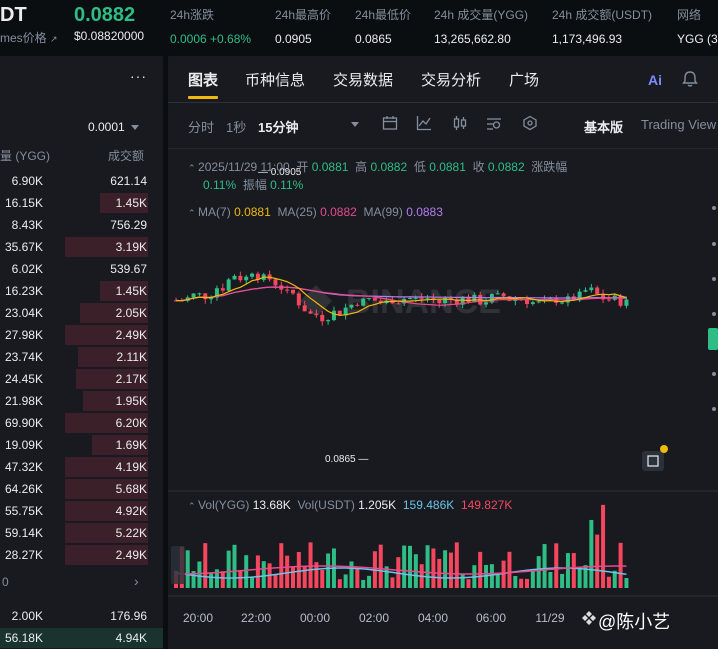  I want to click on mid-price-row: 0 ›, so click(70, 581).